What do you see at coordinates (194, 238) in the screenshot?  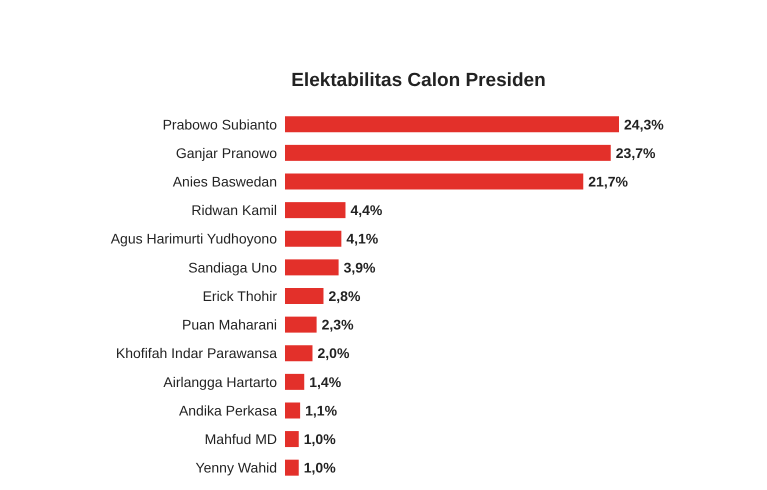 I see `y-tick-label: Agus Harimurti Yudhoyono` at bounding box center [194, 238].